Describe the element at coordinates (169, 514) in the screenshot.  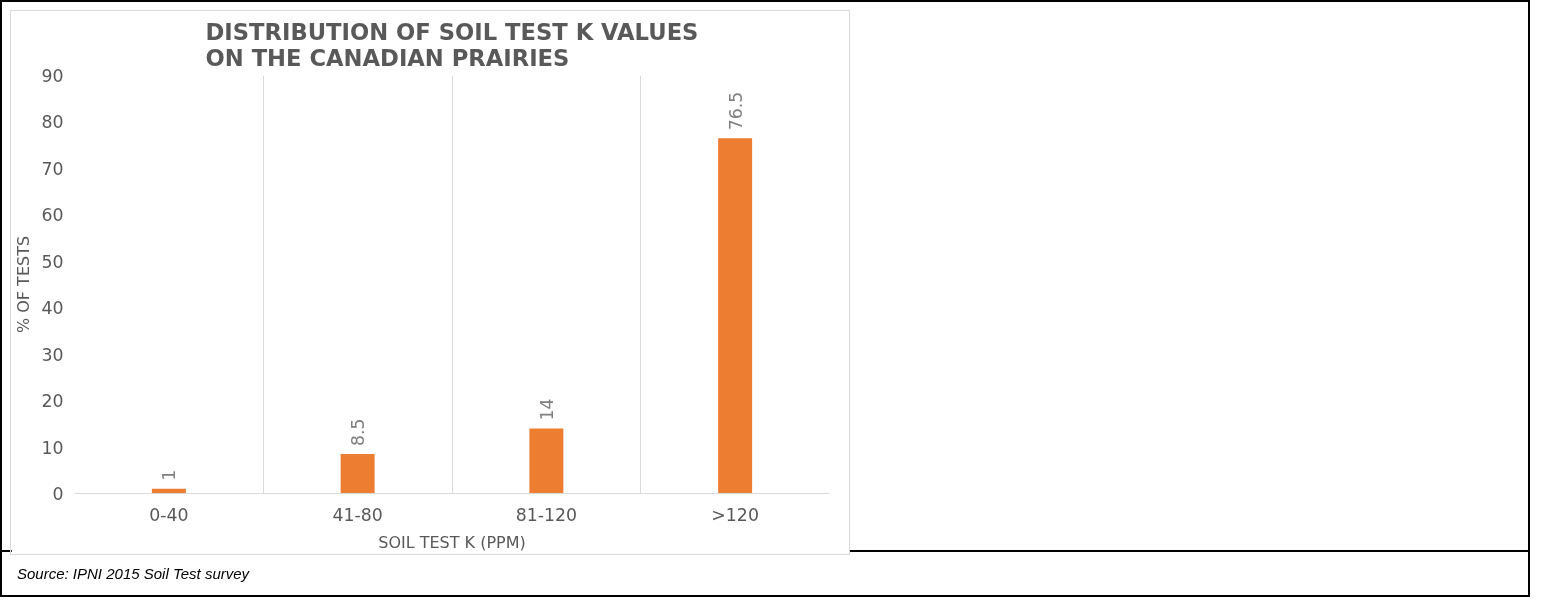
I see `x-tick-label: 0-40` at that location.